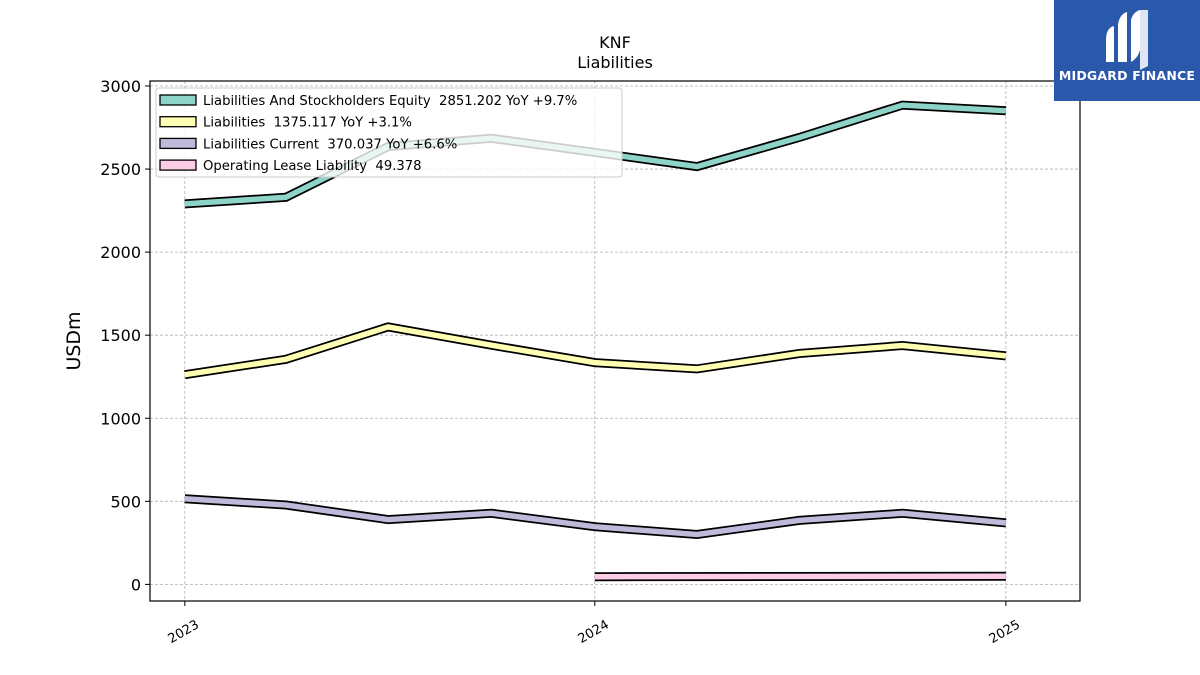  I want to click on y-tick-label: 2500, so click(120, 169).